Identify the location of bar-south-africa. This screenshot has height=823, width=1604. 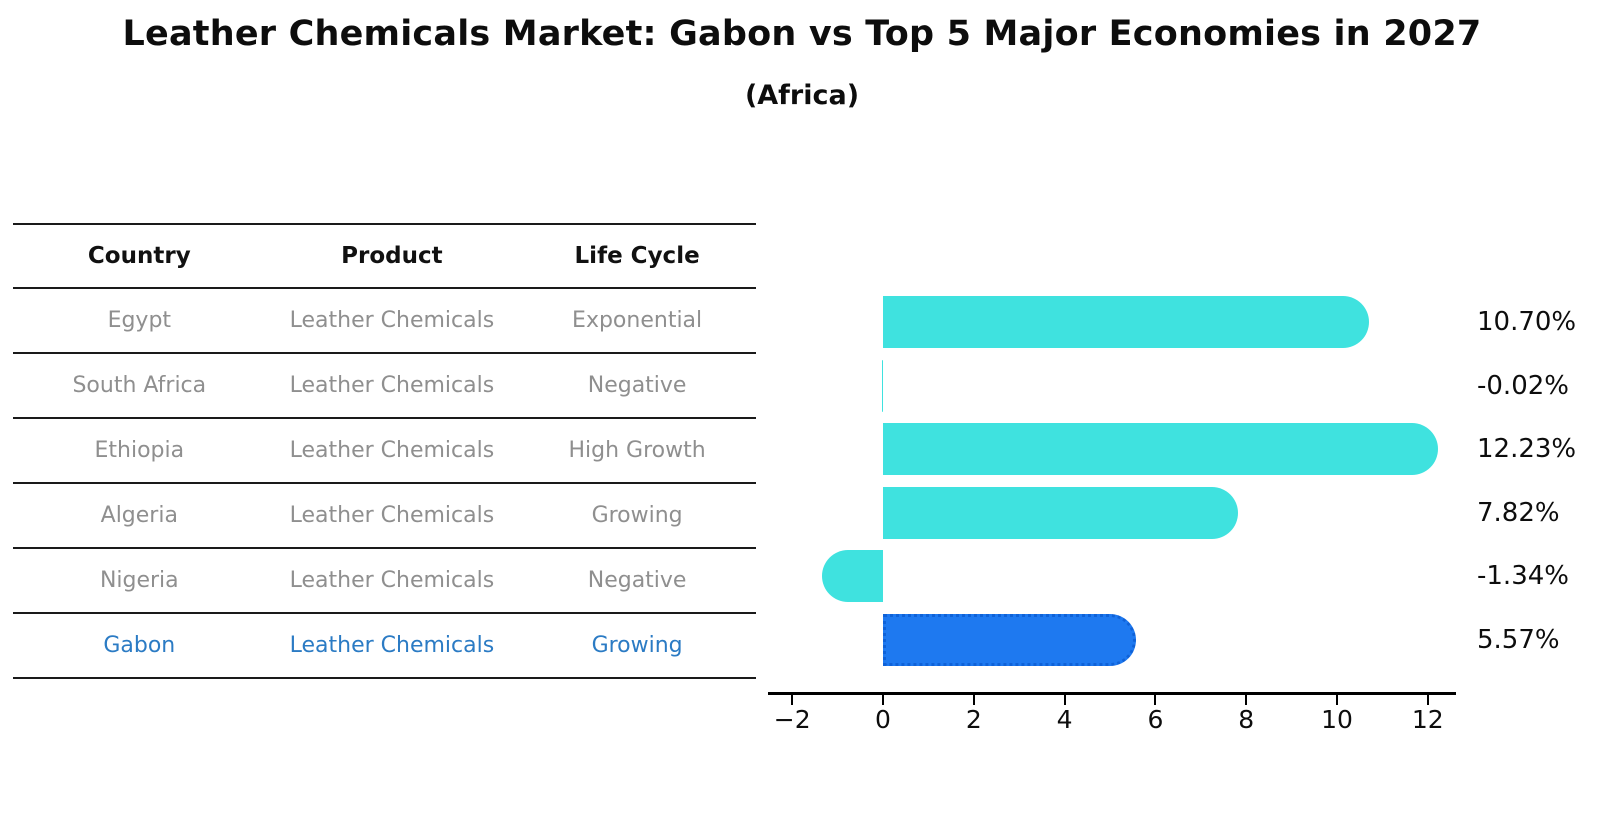
(882, 385).